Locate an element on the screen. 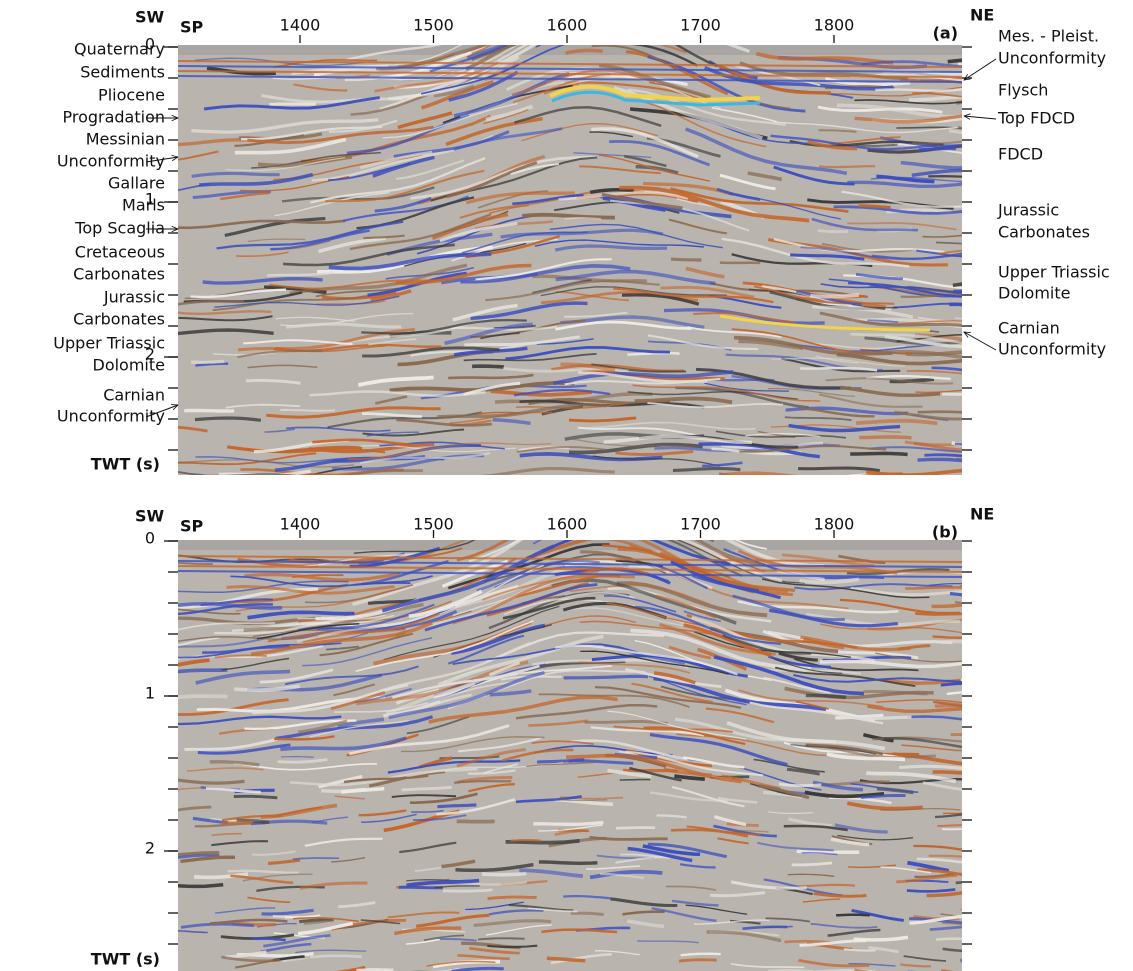 This screenshot has width=1133, height=971. panel-label: (a) is located at coordinates (945, 33).